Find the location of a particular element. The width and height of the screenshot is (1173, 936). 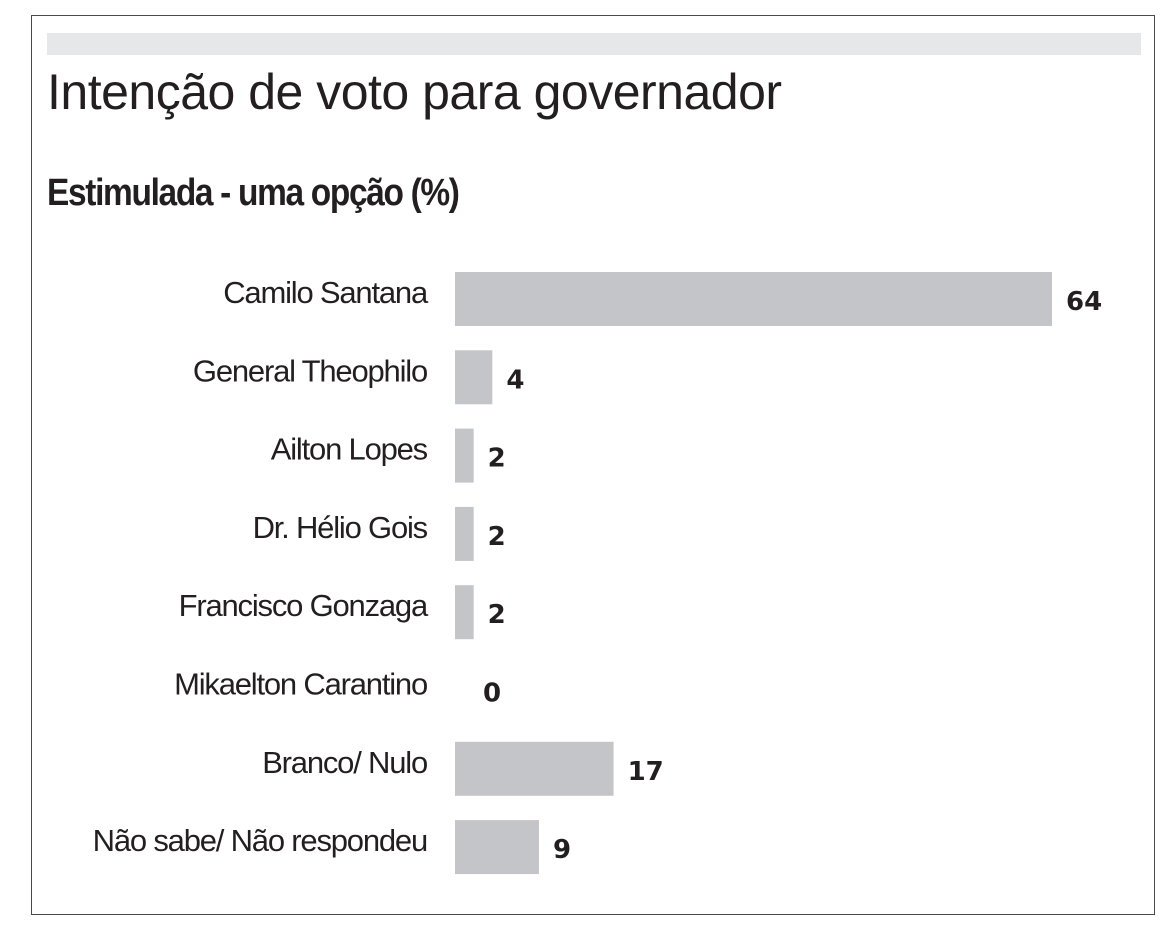

value-label: 4 is located at coordinates (515, 380).